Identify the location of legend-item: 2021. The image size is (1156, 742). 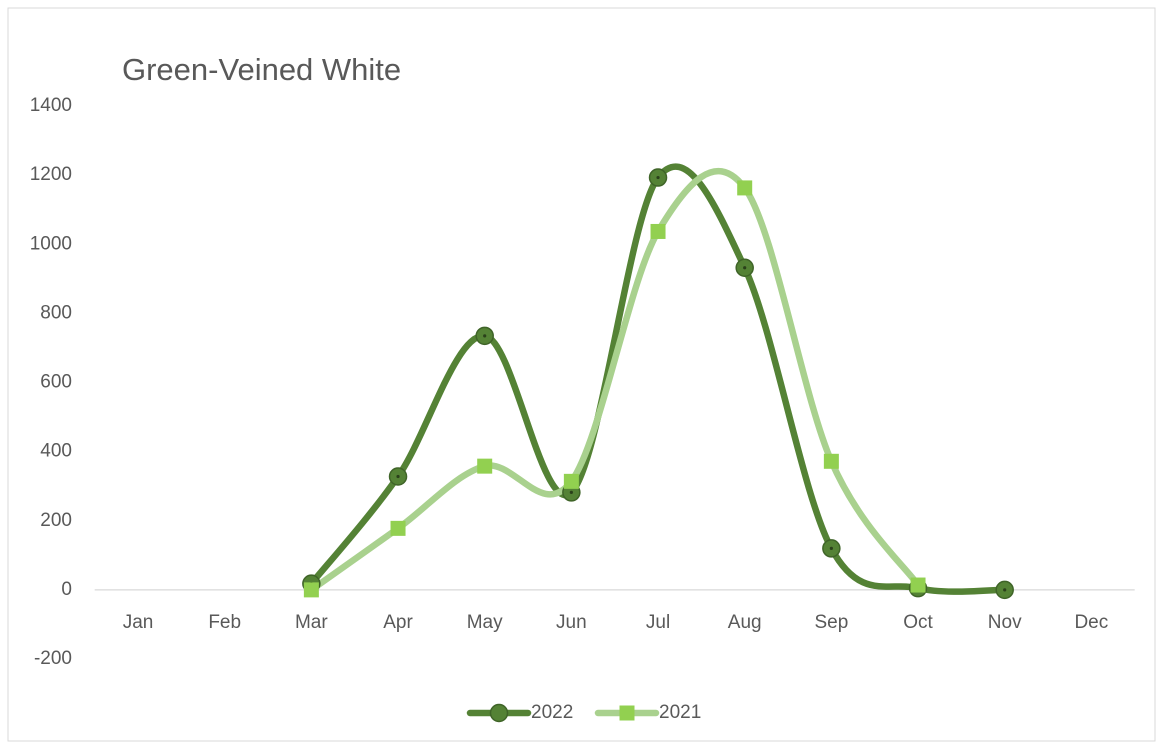
(647, 712).